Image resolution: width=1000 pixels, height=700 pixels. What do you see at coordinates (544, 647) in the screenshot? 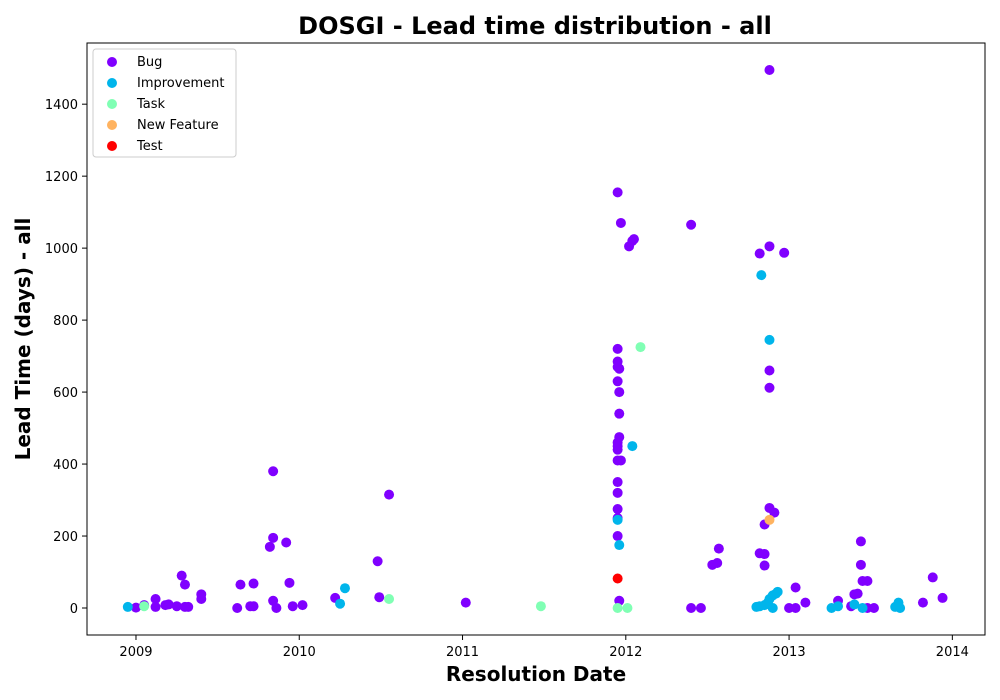
I see `x-axis: 2009 2010 2011 2012 2013 2014` at bounding box center [544, 647].